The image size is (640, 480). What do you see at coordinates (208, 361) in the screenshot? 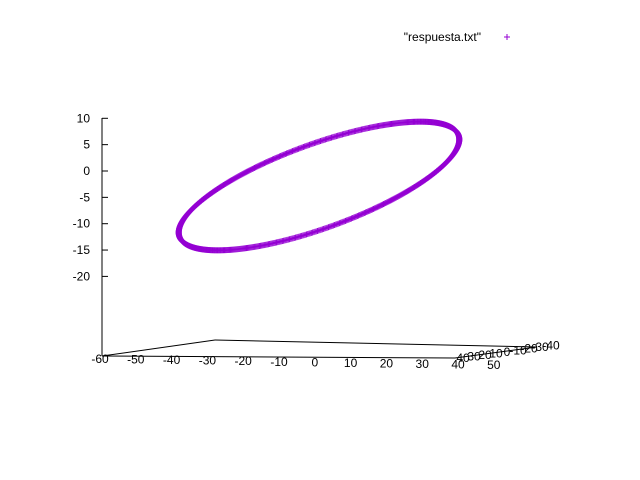
I see `x-tick-label: -30` at bounding box center [208, 361].